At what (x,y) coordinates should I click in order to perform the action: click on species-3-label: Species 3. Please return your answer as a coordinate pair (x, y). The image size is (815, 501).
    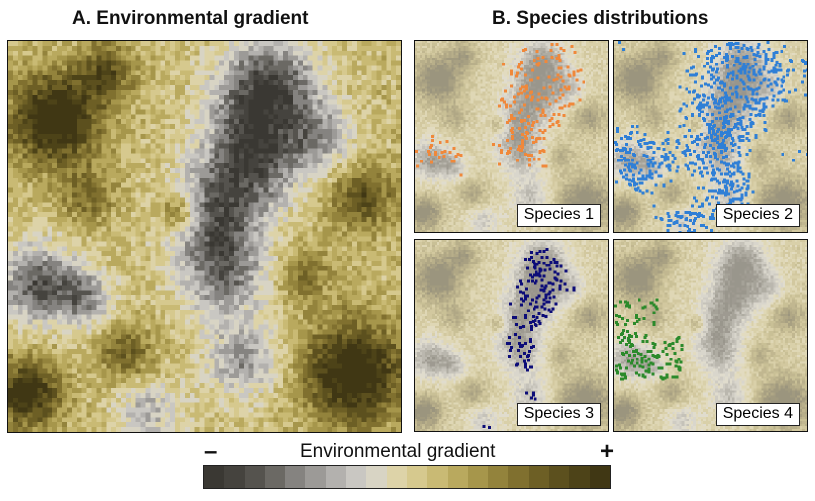
    Looking at the image, I should click on (558, 414).